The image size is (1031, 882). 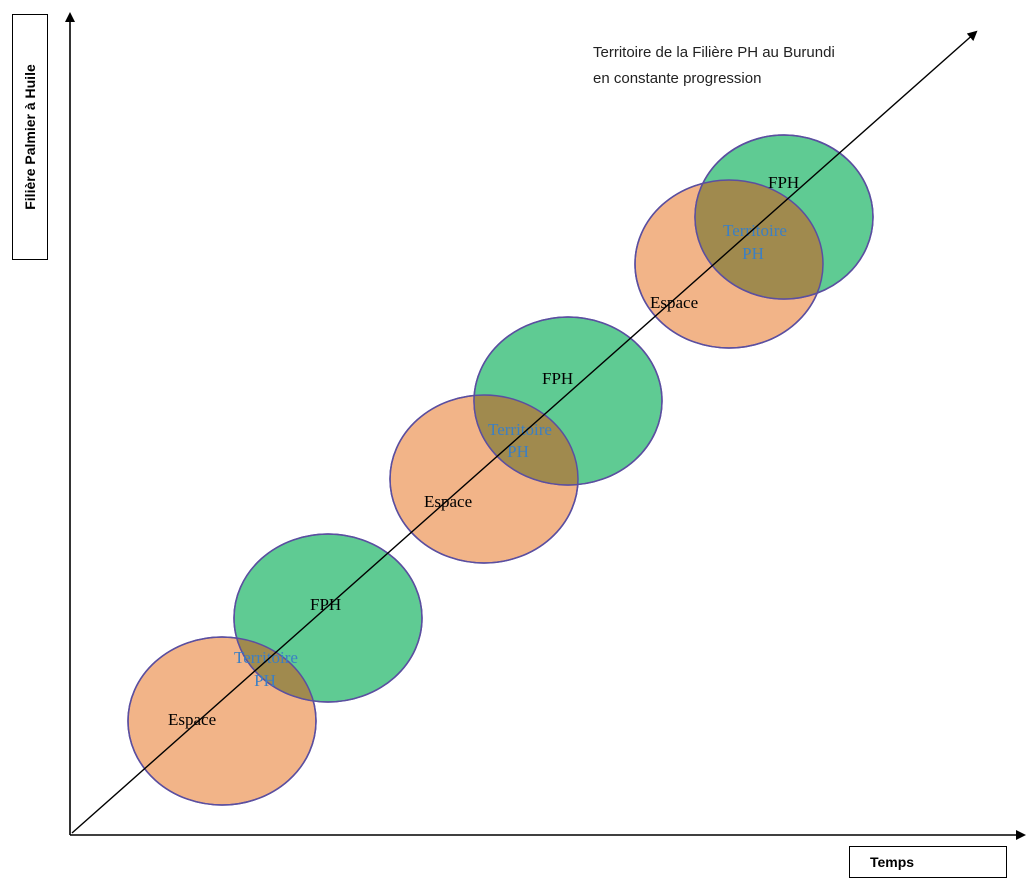 What do you see at coordinates (448, 501) in the screenshot?
I see `espace-label-2: Espace` at bounding box center [448, 501].